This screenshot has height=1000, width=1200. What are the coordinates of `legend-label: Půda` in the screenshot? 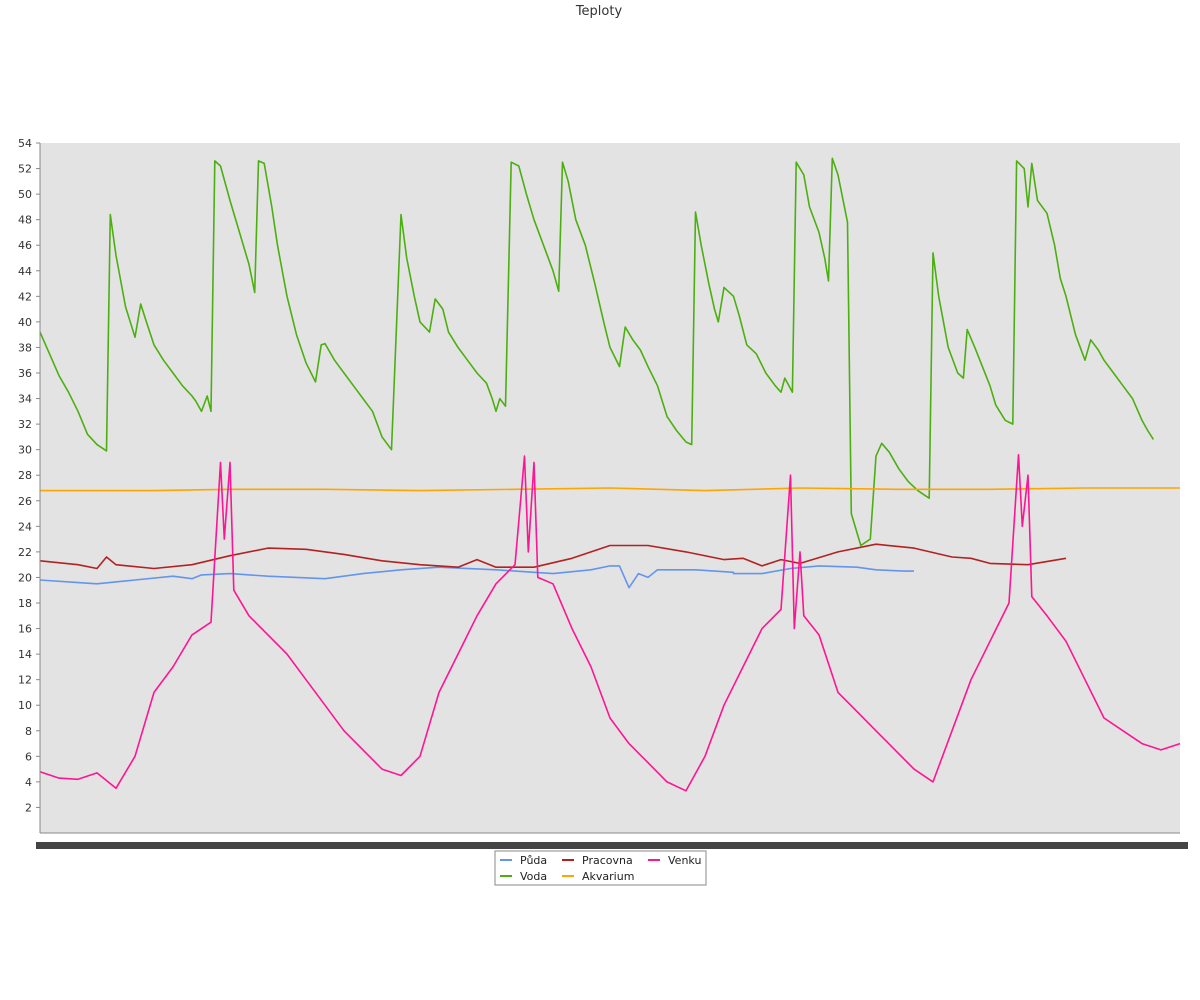 It's located at (533, 860).